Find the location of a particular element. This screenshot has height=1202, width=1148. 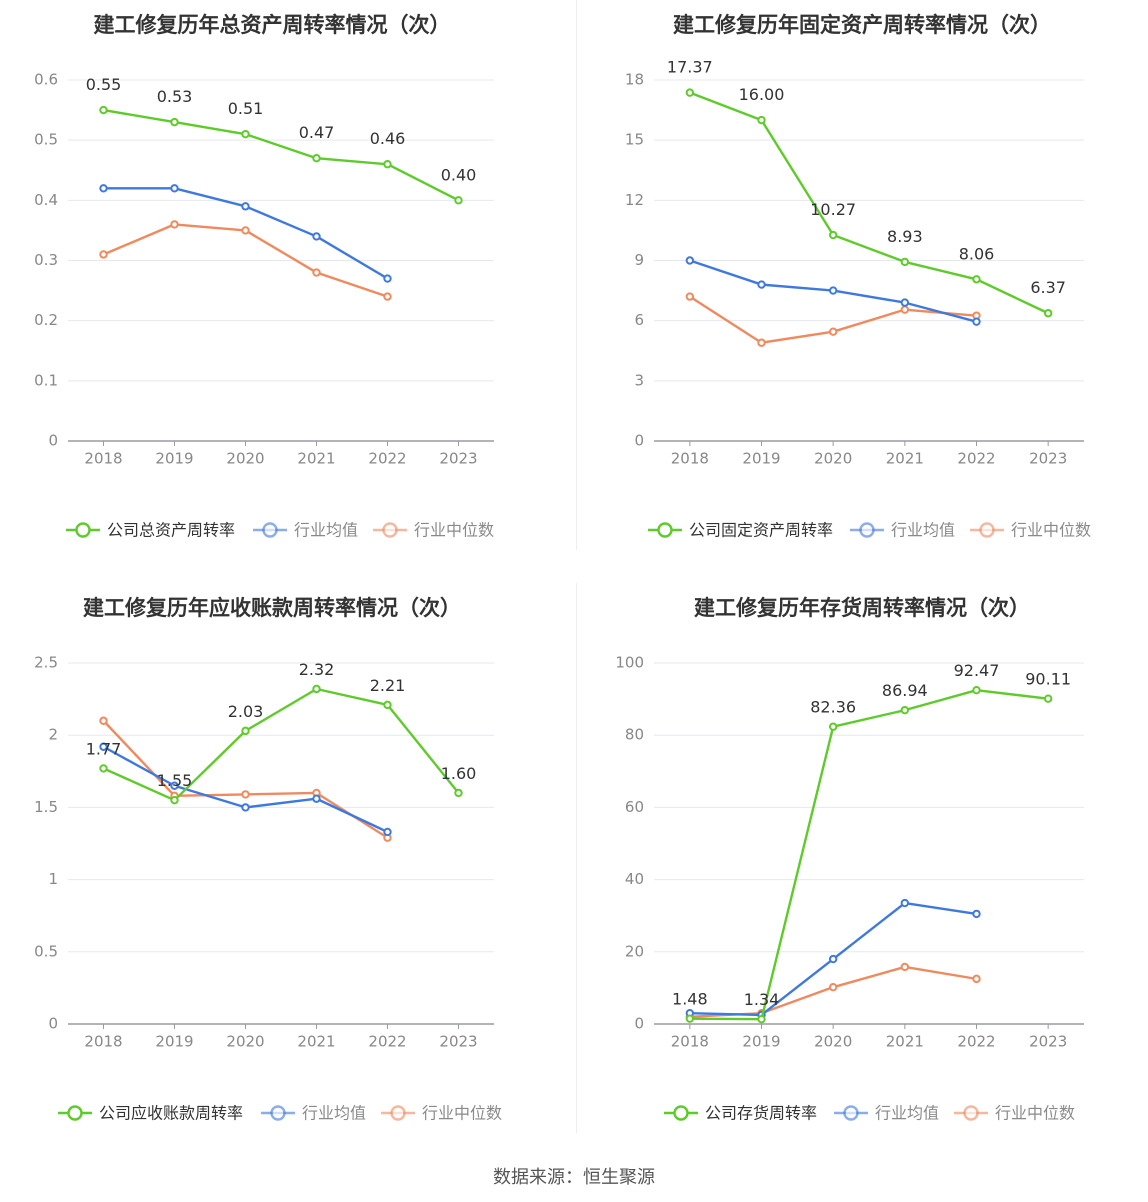

y-tick-label: 0.4 is located at coordinates (46, 200).